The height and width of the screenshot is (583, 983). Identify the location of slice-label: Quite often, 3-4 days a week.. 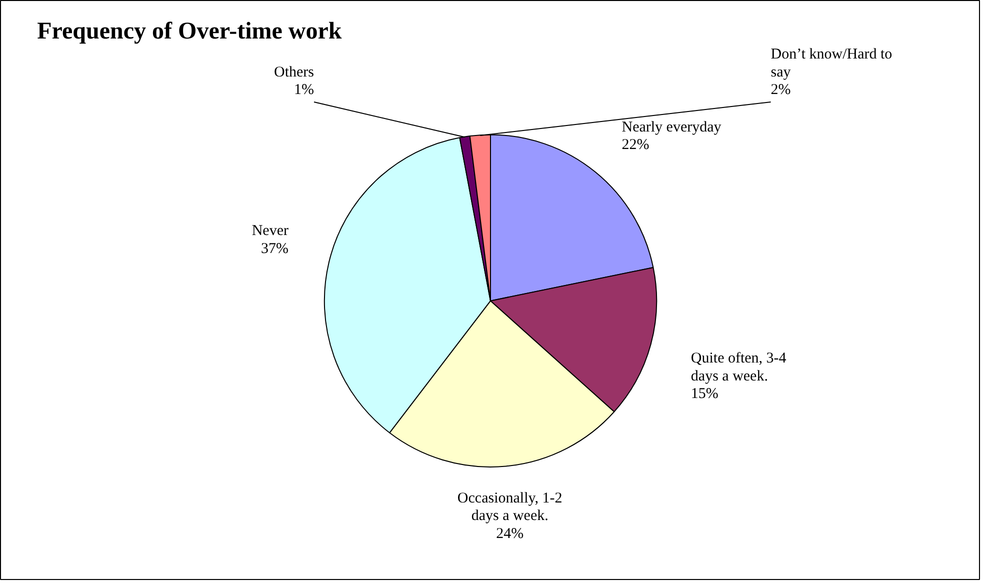
(738, 367).